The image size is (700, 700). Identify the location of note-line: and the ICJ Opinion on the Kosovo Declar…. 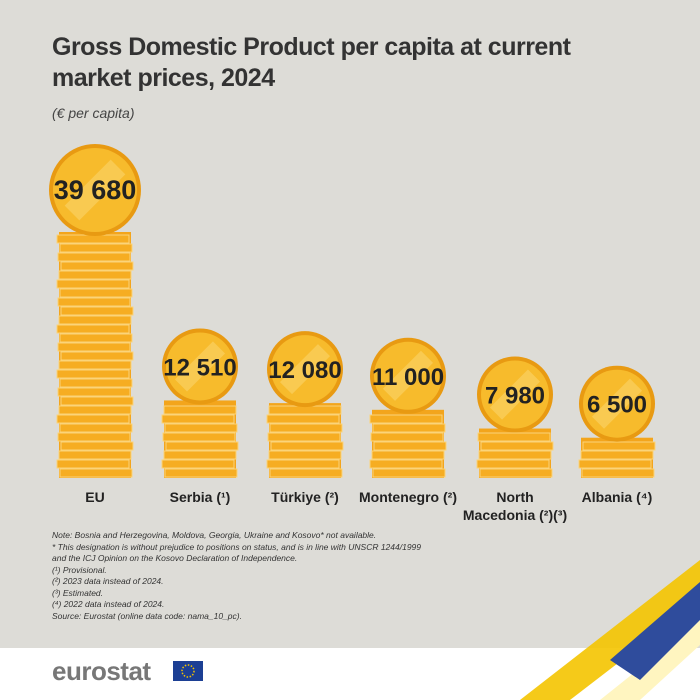
(175, 558).